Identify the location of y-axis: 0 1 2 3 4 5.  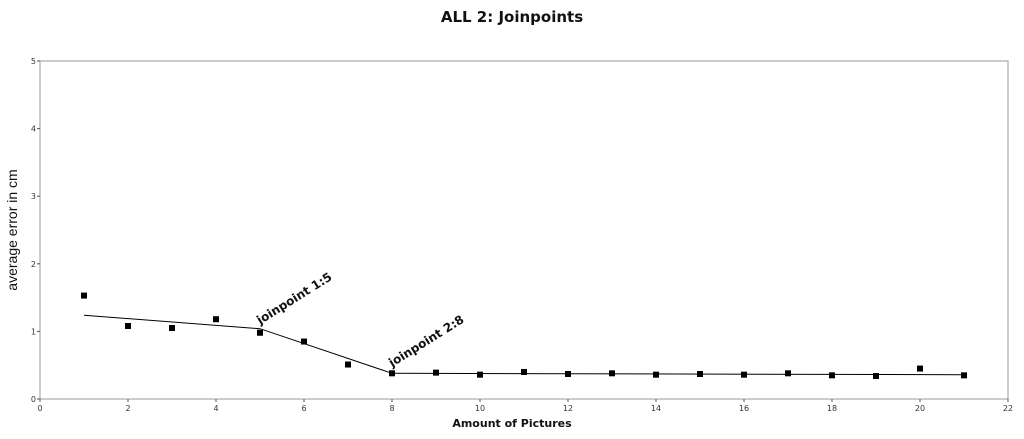
(35, 230).